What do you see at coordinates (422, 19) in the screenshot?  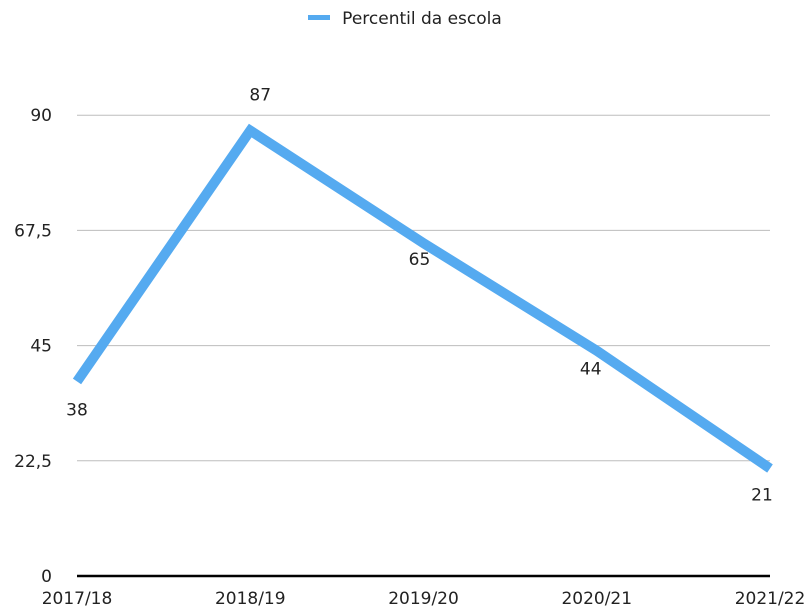 I see `legend-label: Percentil da escola` at bounding box center [422, 19].